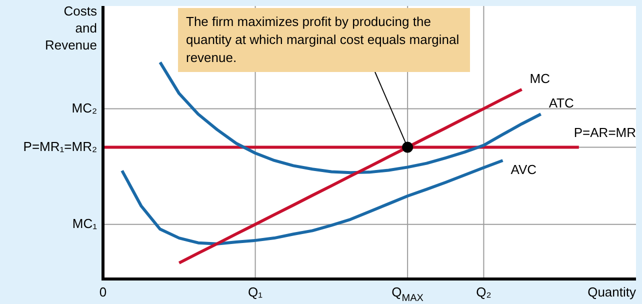 The height and width of the screenshot is (304, 642). What do you see at coordinates (612, 292) in the screenshot?
I see `x-axis-title: Quantity` at bounding box center [612, 292].